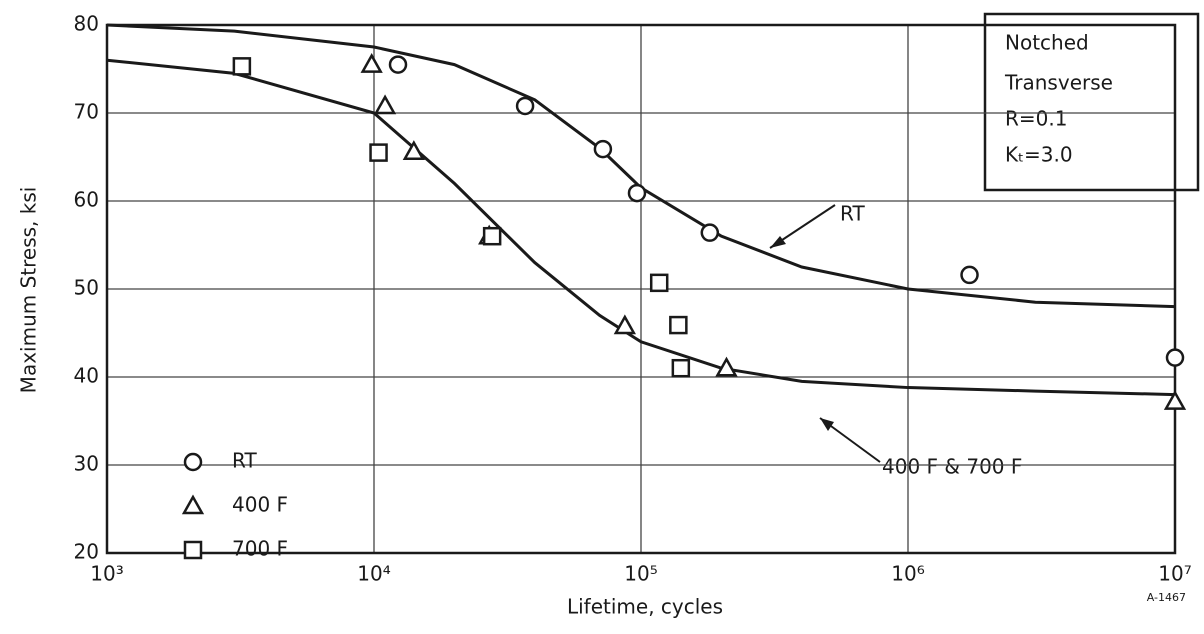 This screenshot has height=634, width=1204. Describe the element at coordinates (1039, 155) in the screenshot. I see `annotation: Kₜ=3.0` at that location.